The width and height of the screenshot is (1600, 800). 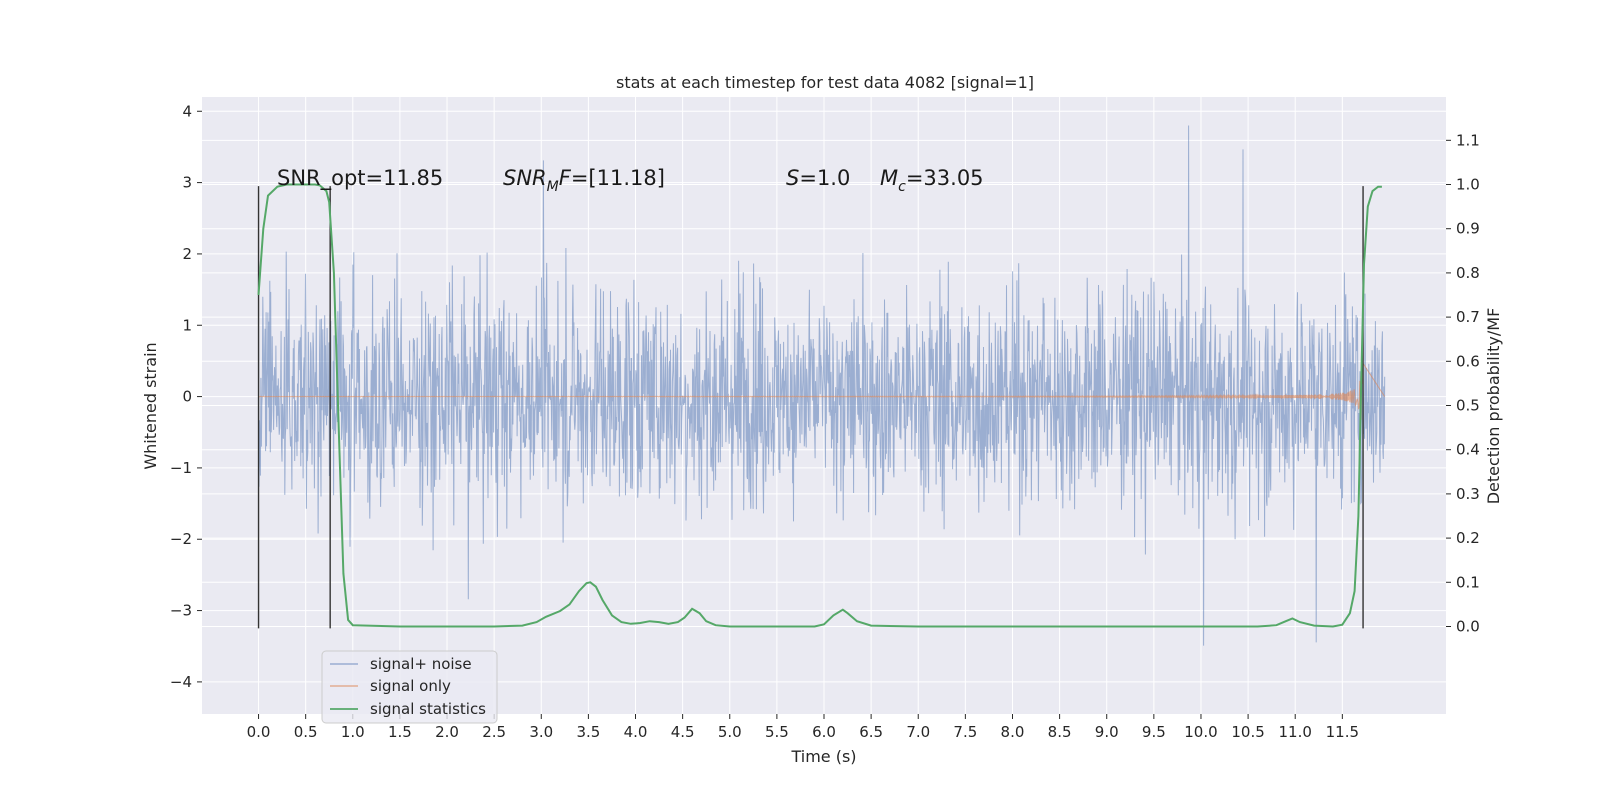 I want to click on legend-label-statistics: signal statistics, so click(x=428, y=709).